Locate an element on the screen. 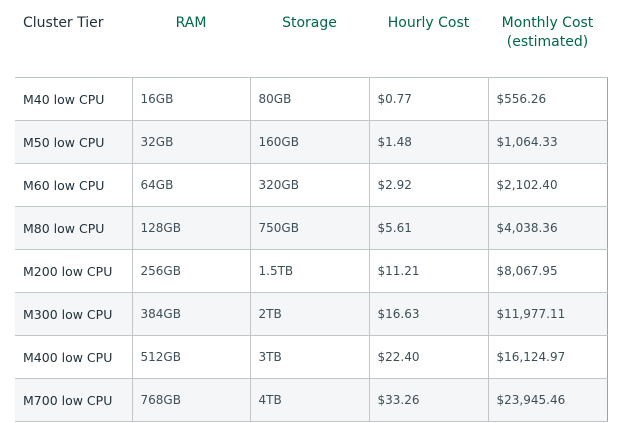 The height and width of the screenshot is (423, 627). table-cell: 4TB is located at coordinates (310, 400).